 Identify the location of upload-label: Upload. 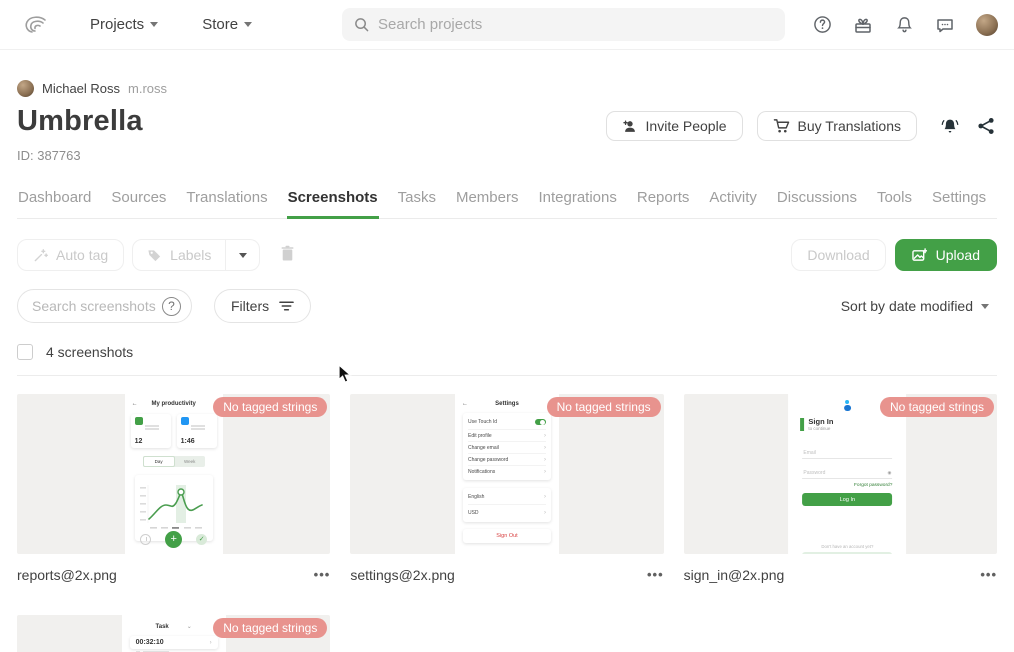
(957, 255).